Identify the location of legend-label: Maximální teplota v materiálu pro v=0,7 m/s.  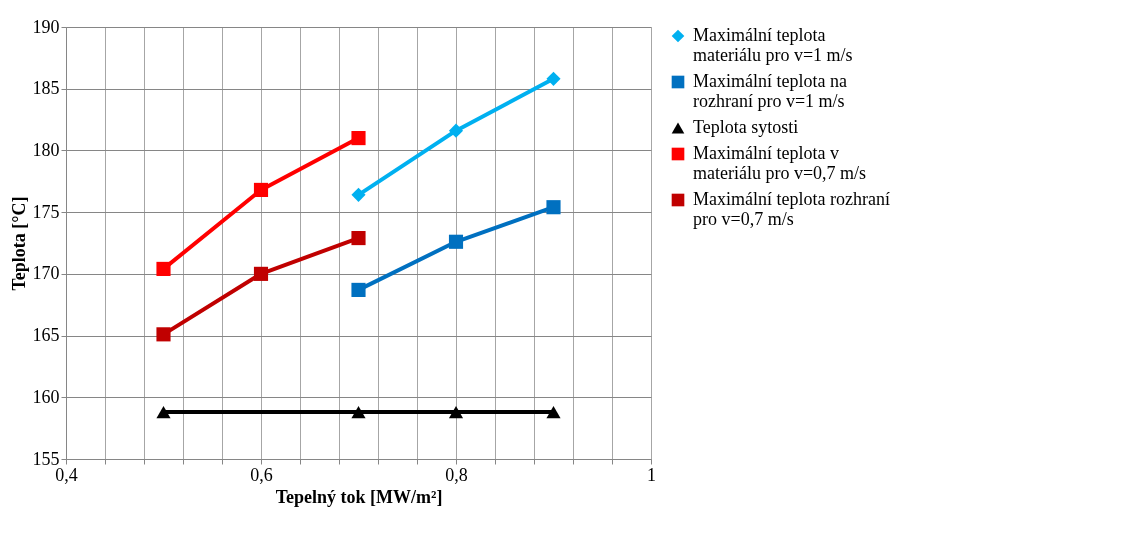
(780, 163).